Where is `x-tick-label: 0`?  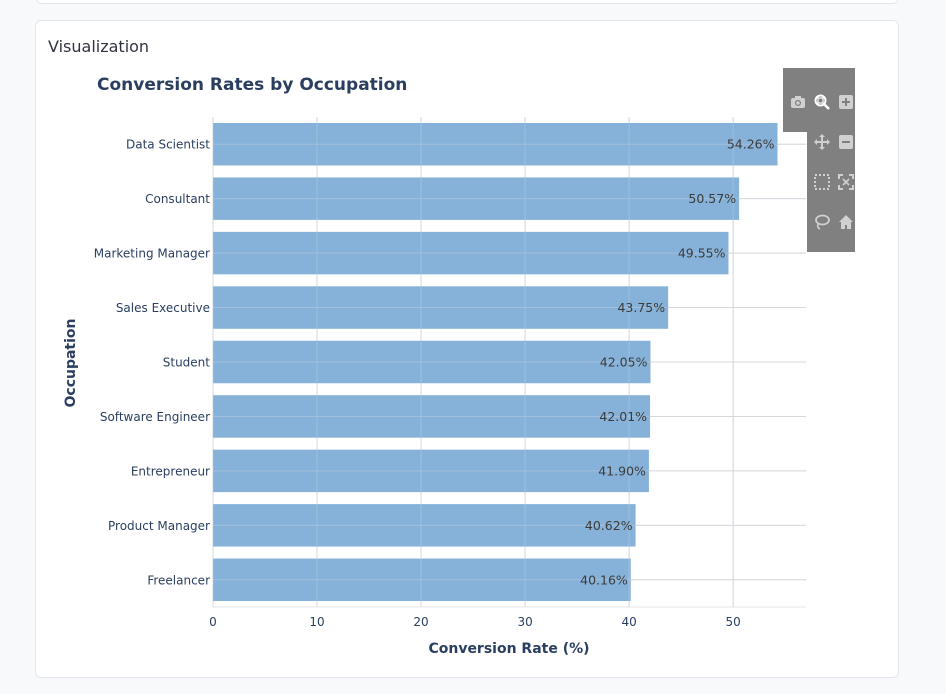
x-tick-label: 0 is located at coordinates (213, 622).